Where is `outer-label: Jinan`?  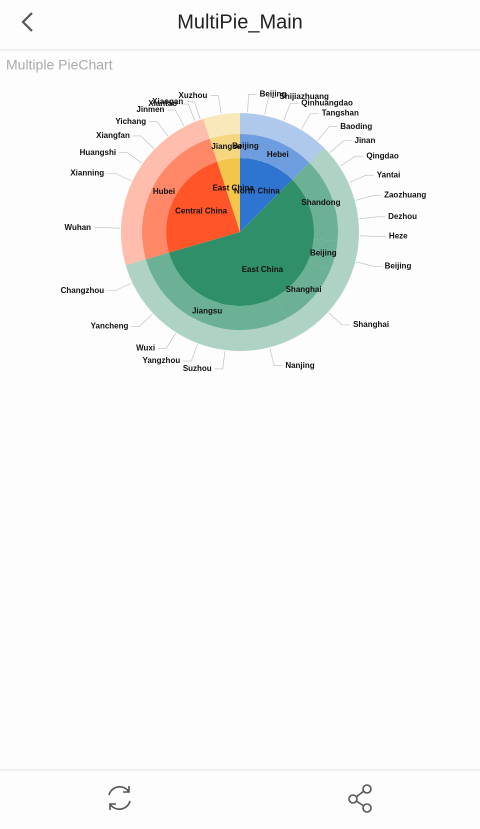
outer-label: Jinan is located at coordinates (365, 140).